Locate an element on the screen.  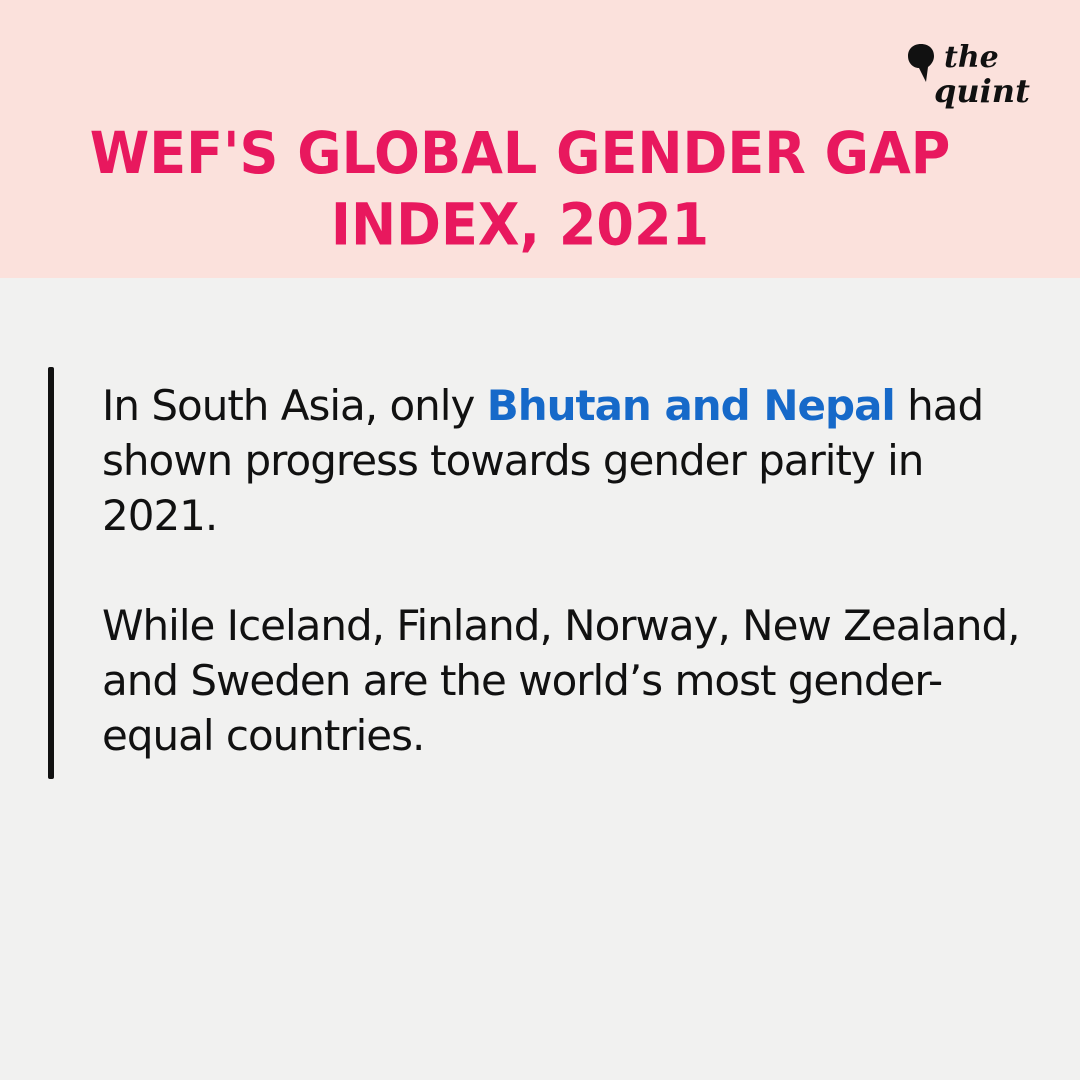
logo-text-quint: quint is located at coordinates (982, 91).